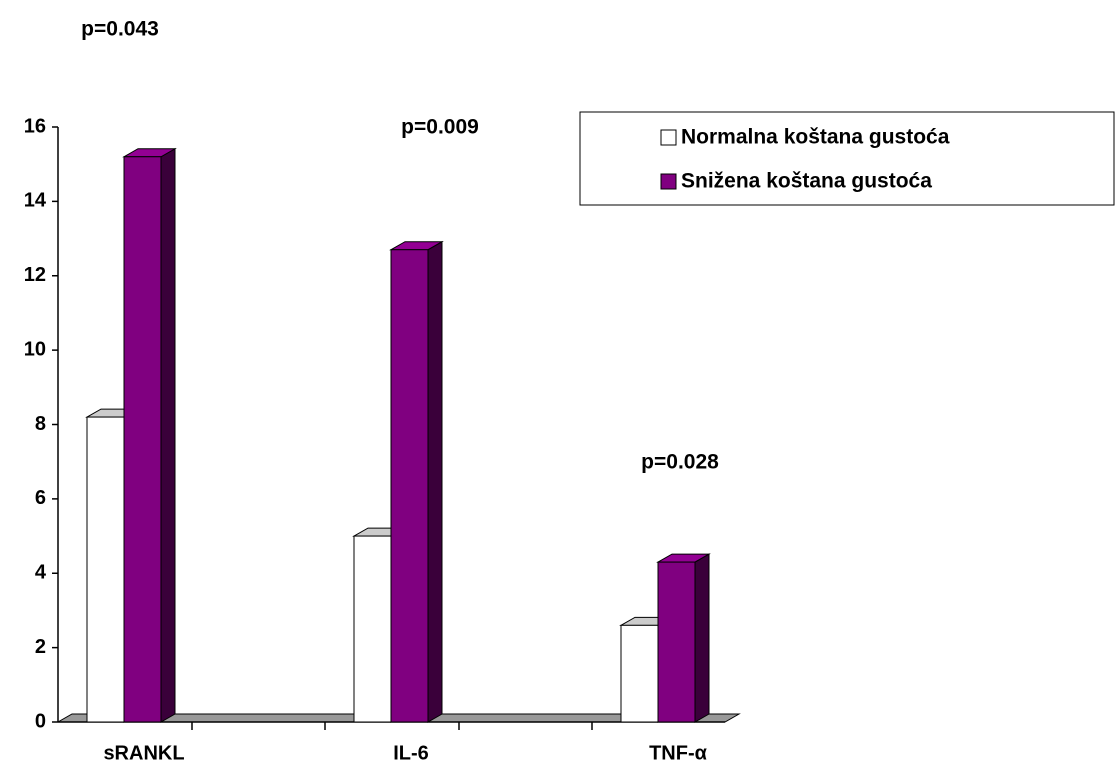 The image size is (1115, 769). What do you see at coordinates (41, 573) in the screenshot?
I see `y-tick-label: 4` at bounding box center [41, 573].